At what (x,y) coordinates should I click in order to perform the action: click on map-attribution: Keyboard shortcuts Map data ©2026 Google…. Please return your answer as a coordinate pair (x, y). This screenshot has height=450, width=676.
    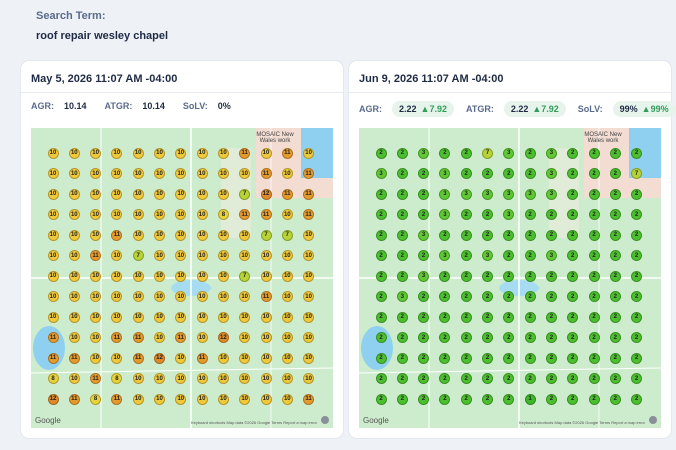
    Looking at the image, I should click on (581, 422).